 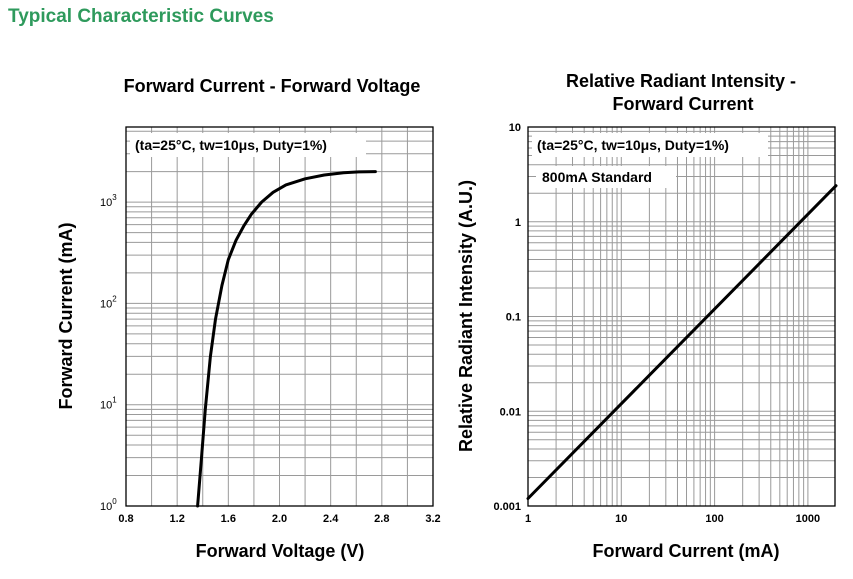 I want to click on chart1-x-tick-label: 2.8, so click(x=381, y=519).